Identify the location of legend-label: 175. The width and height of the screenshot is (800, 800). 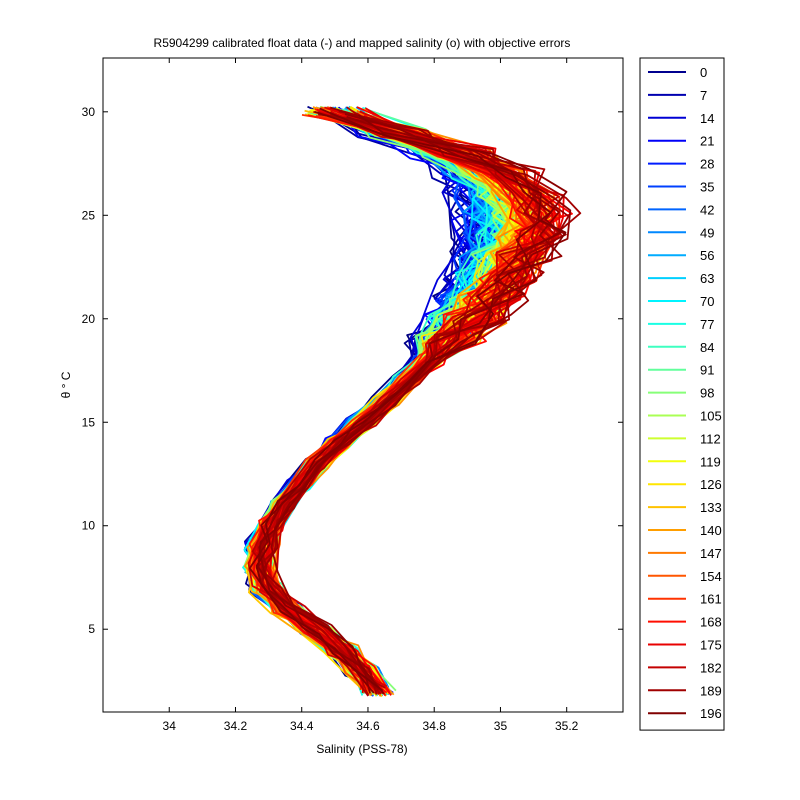
(711, 645).